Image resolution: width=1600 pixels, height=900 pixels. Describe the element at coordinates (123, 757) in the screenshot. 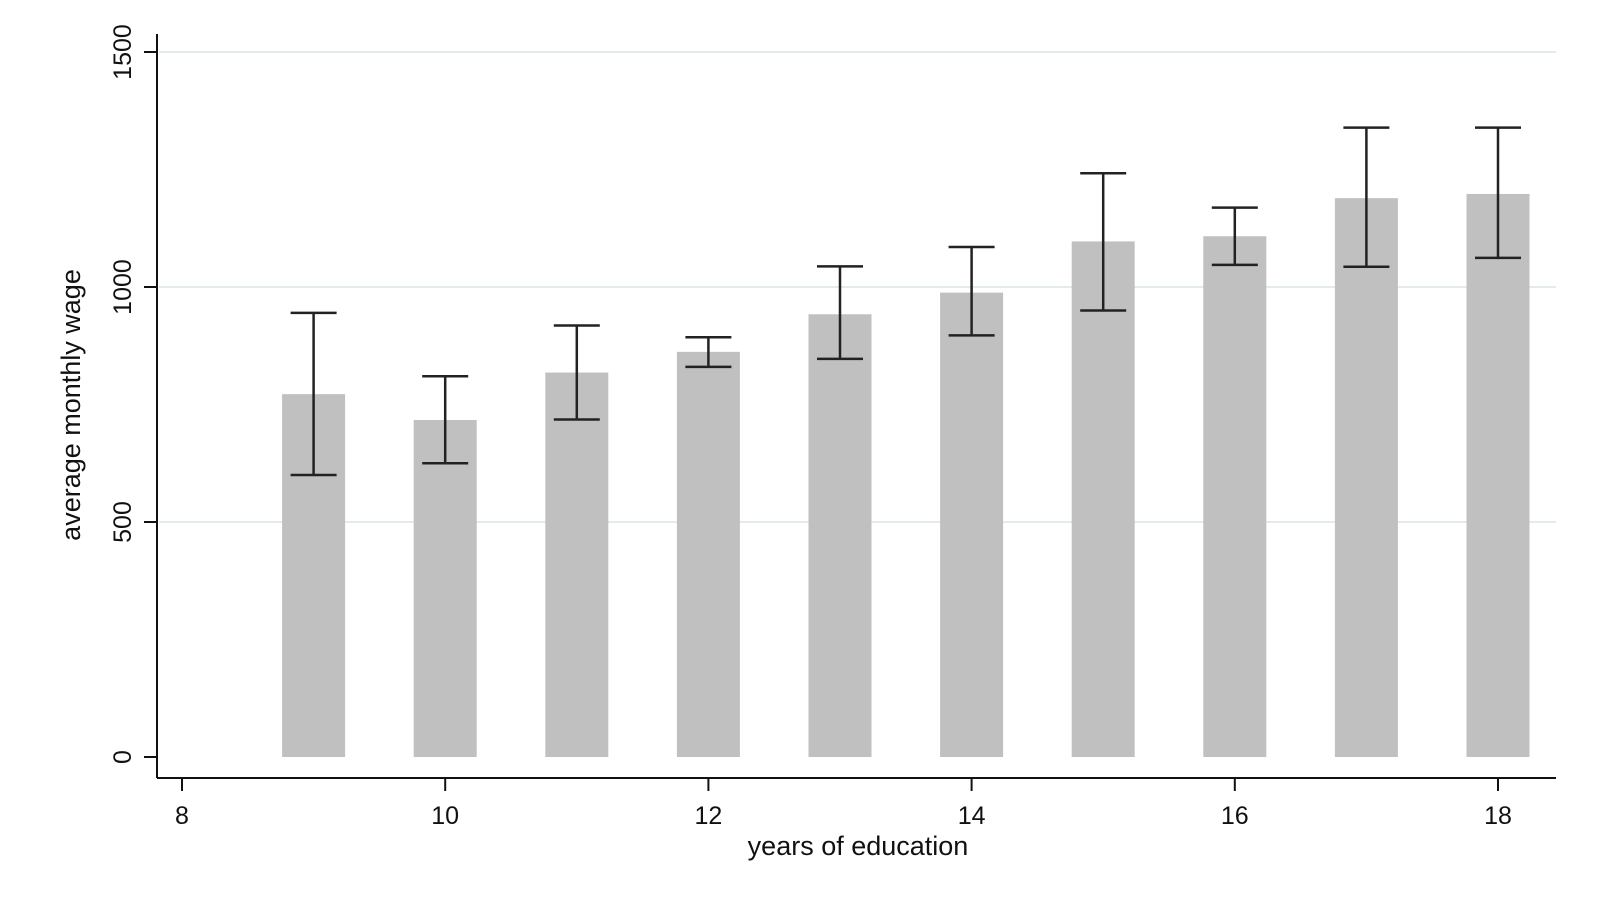

I see `y-tick-label-0: 0` at that location.